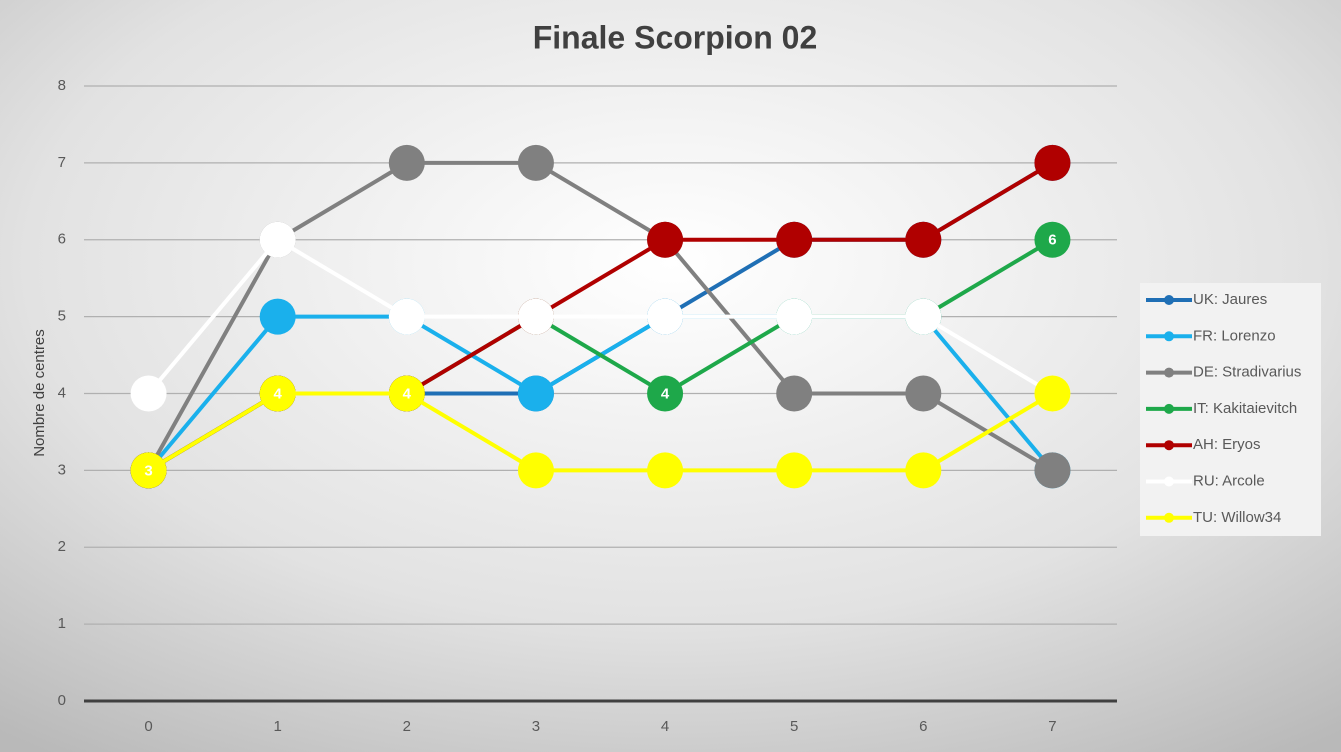 The height and width of the screenshot is (752, 1341). Describe the element at coordinates (62, 546) in the screenshot. I see `y-tick-label: 2` at that location.